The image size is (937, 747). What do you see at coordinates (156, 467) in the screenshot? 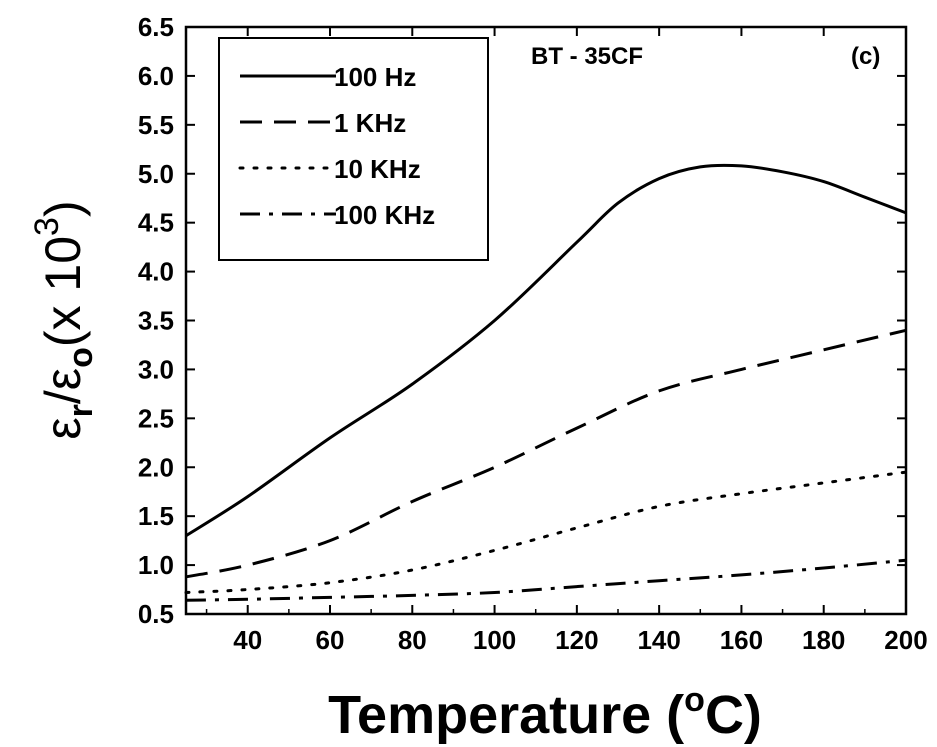
I see `y-tick-label: 2.0` at bounding box center [156, 467].